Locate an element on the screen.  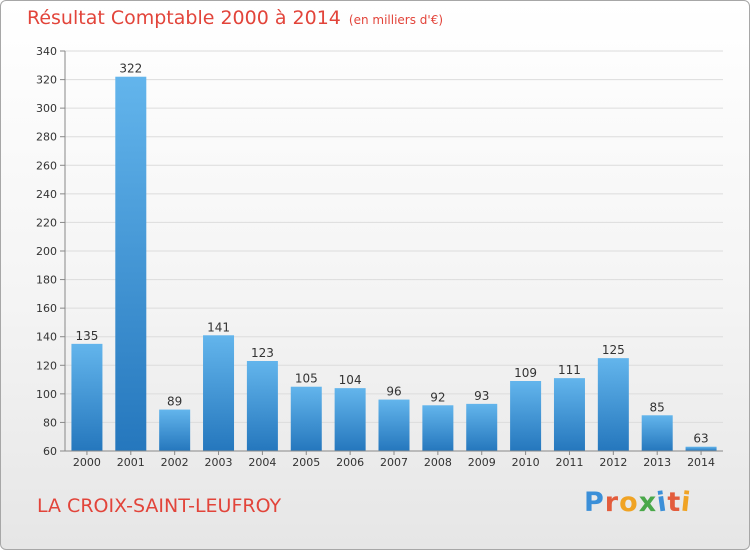
bar-2005 is located at coordinates (306, 418).